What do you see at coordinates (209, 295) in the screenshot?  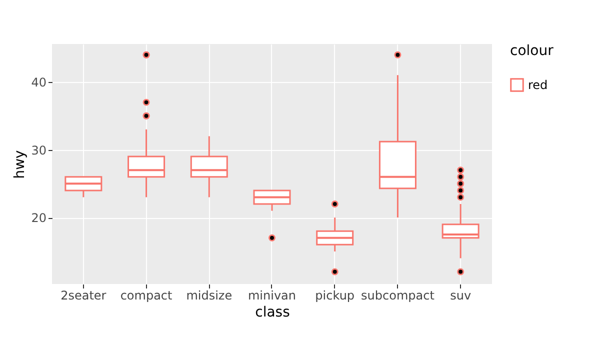 I see `x-tick-label: midsize` at bounding box center [209, 295].